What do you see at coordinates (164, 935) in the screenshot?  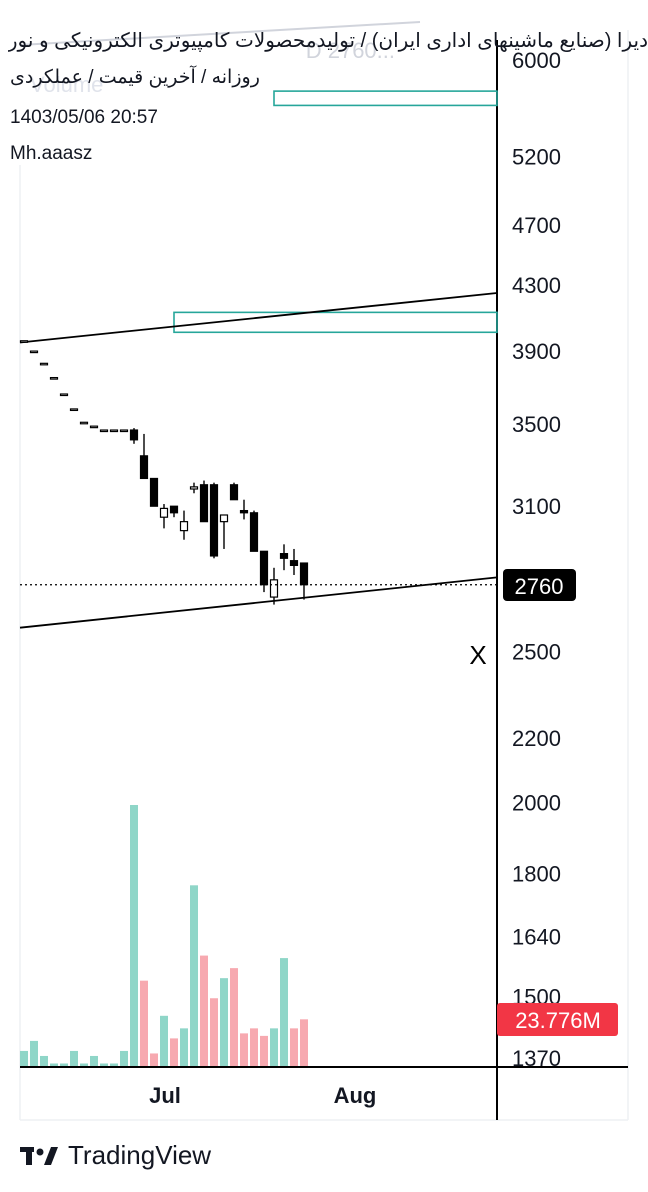 I see `volume-bars` at bounding box center [164, 935].